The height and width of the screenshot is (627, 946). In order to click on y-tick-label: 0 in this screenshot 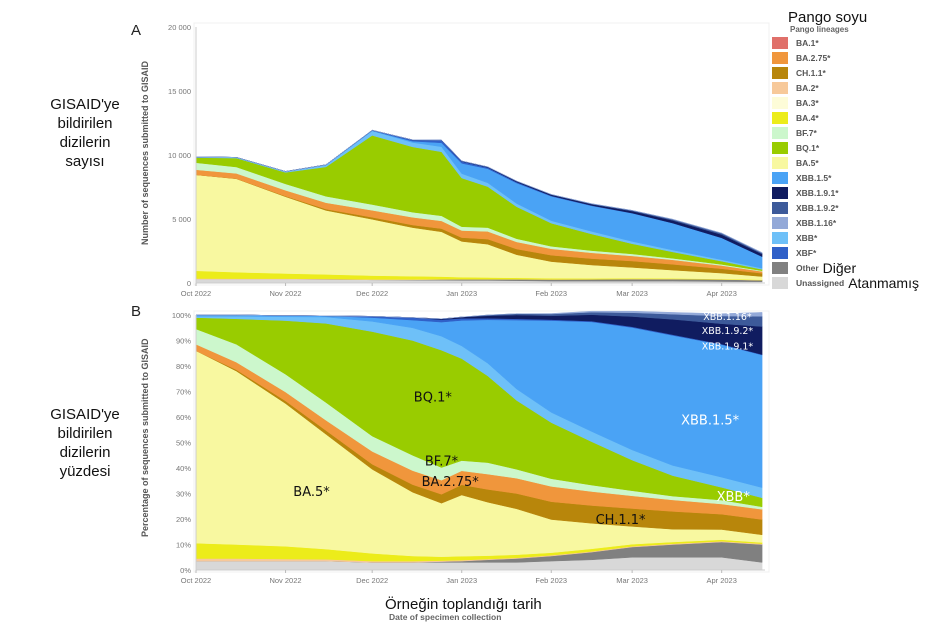, I will do `click(189, 283)`.